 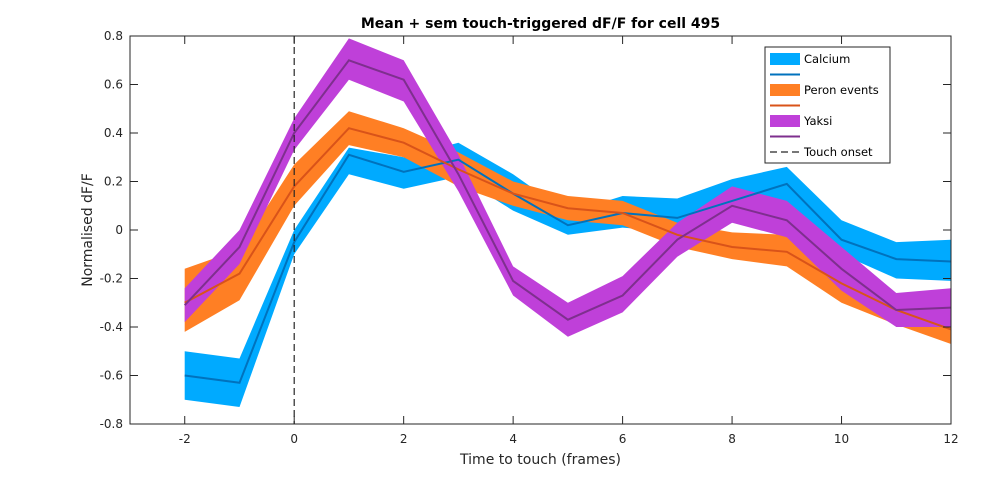 What do you see at coordinates (838, 152) in the screenshot?
I see `touch-onset-legend-label: Touch onset` at bounding box center [838, 152].